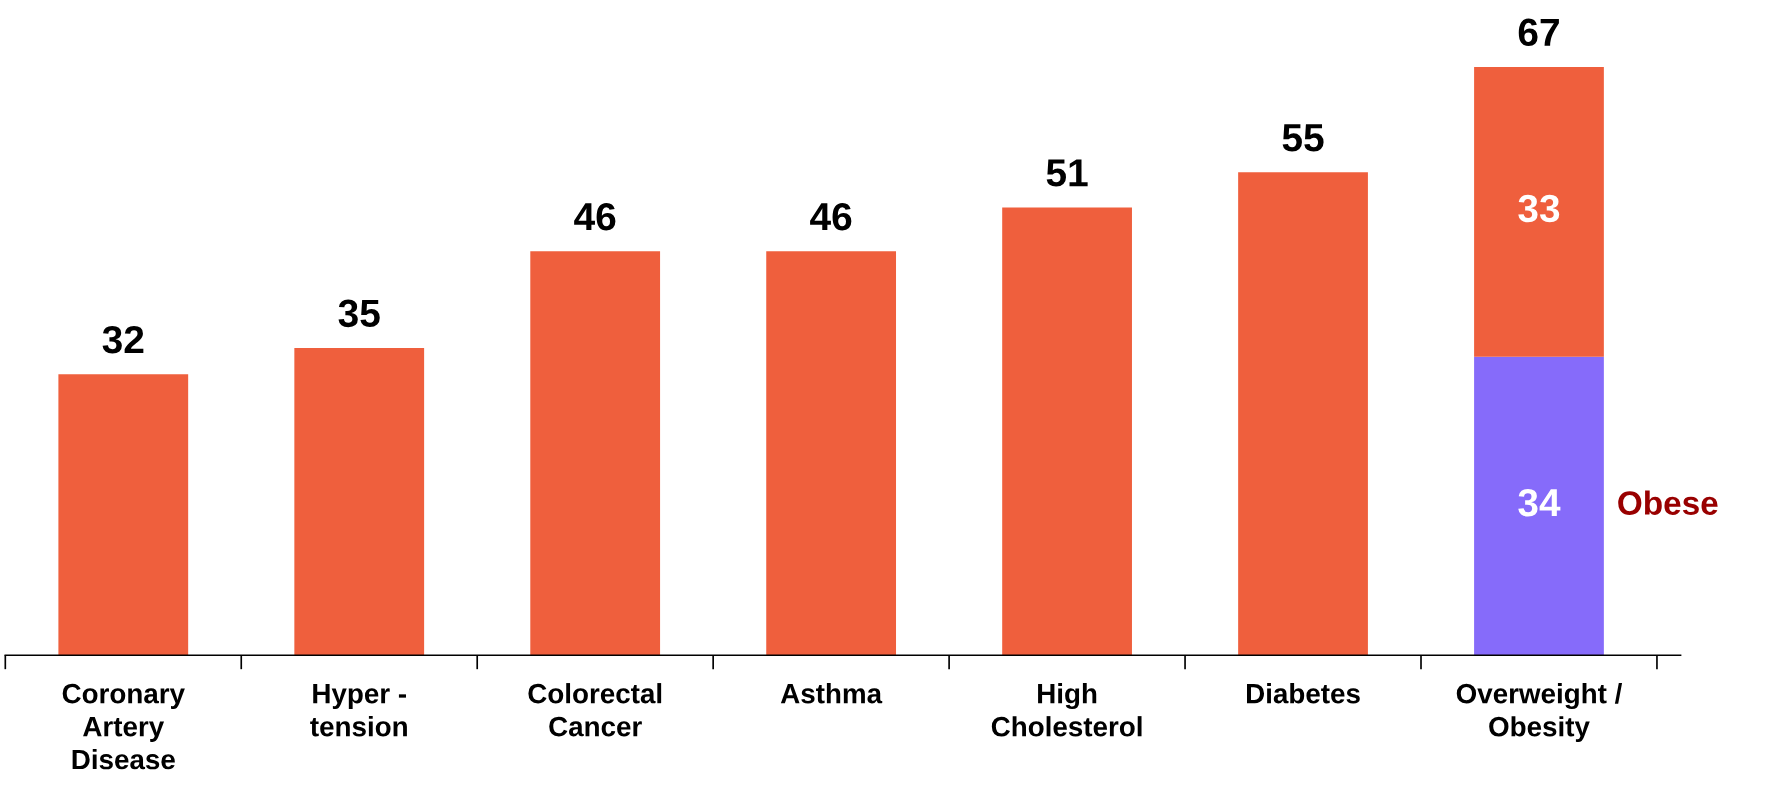 The image size is (1769, 809). Describe the element at coordinates (359, 313) in the screenshot. I see `data-label: 35` at that location.